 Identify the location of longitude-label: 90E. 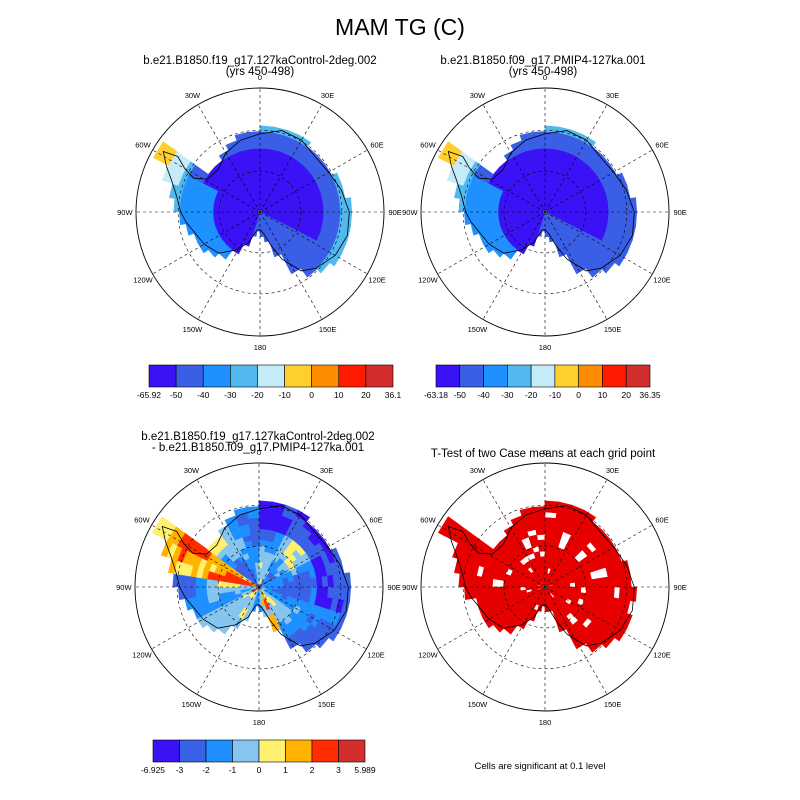
(394, 212).